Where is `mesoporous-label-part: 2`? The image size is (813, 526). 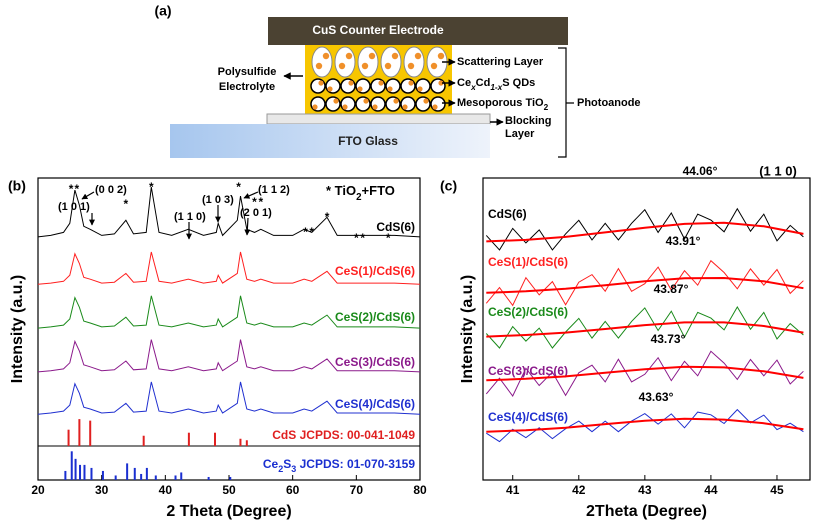
mesoporous-label-part: 2 is located at coordinates (546, 107).